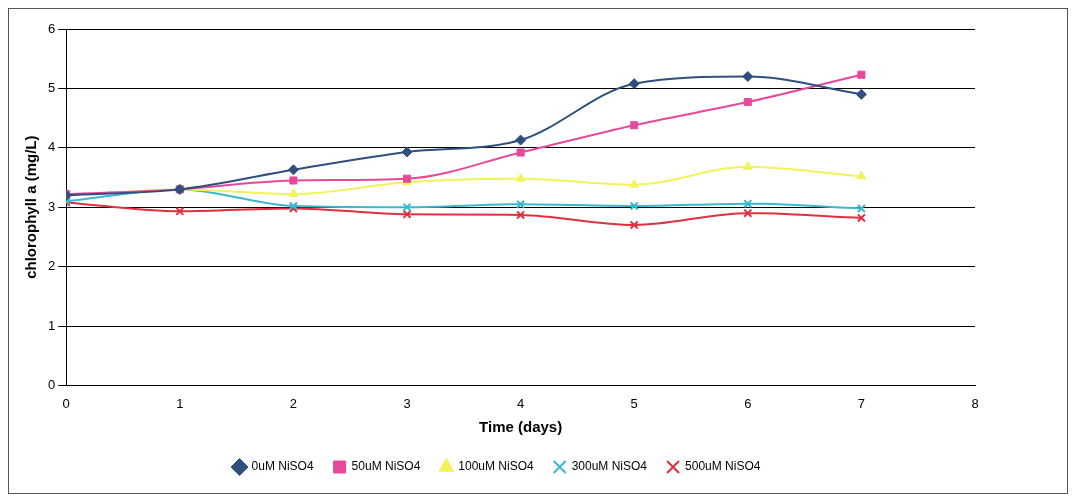  Describe the element at coordinates (634, 403) in the screenshot. I see `x-tick-label: 5` at that location.